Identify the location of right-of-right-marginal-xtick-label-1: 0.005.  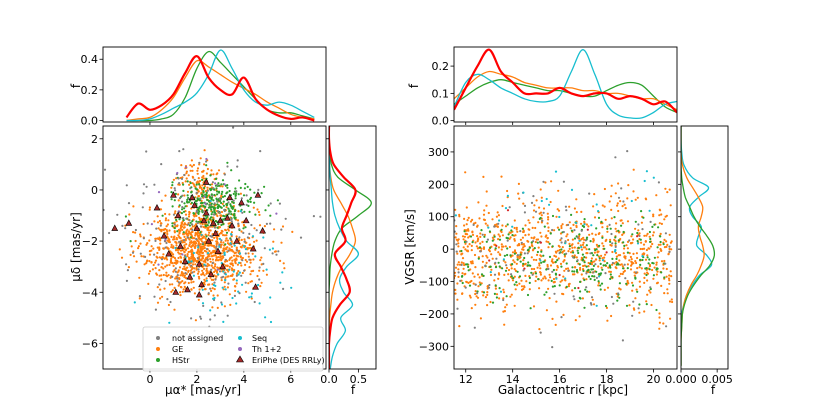
(717, 379).